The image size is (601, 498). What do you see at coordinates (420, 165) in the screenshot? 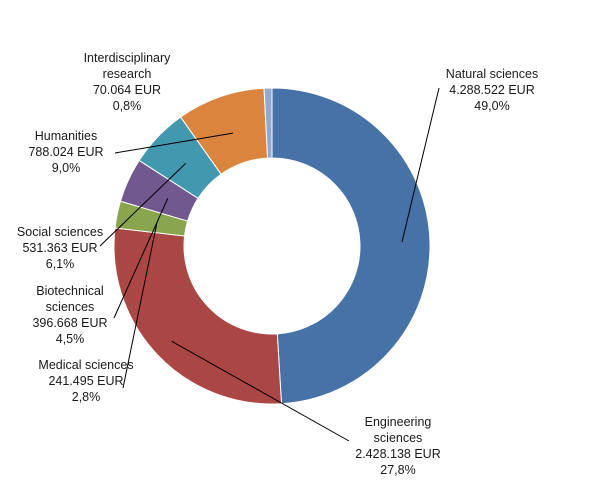
I see `leader-line-natural-sciences` at bounding box center [420, 165].